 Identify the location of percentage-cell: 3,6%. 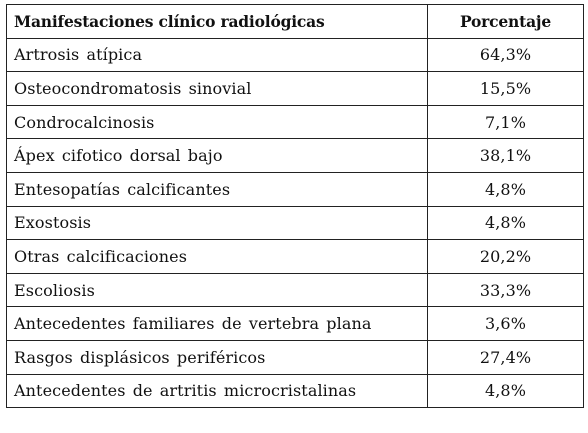
(505, 323).